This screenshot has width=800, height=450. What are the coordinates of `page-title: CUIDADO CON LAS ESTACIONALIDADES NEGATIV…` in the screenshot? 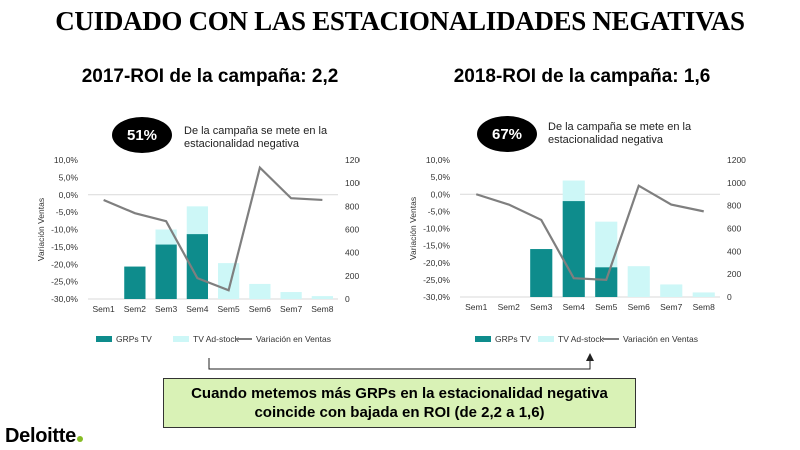 It's located at (400, 21).